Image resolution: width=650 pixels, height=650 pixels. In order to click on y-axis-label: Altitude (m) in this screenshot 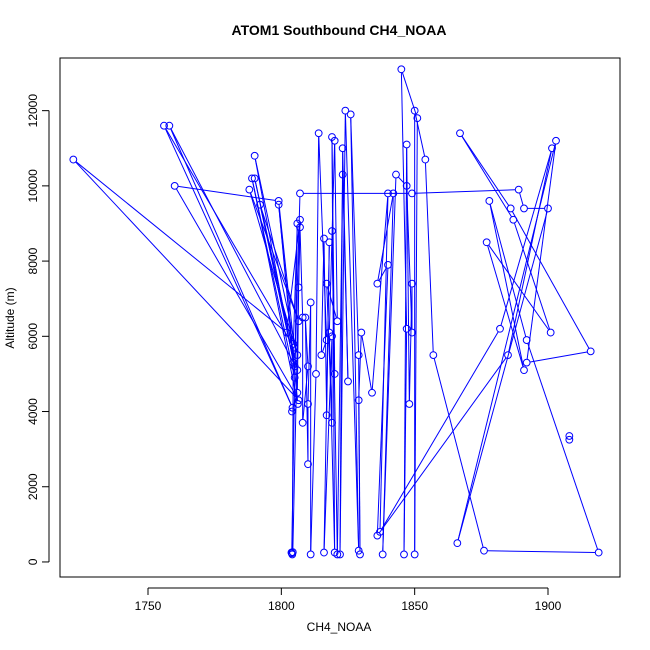, I will do `click(10, 317)`.